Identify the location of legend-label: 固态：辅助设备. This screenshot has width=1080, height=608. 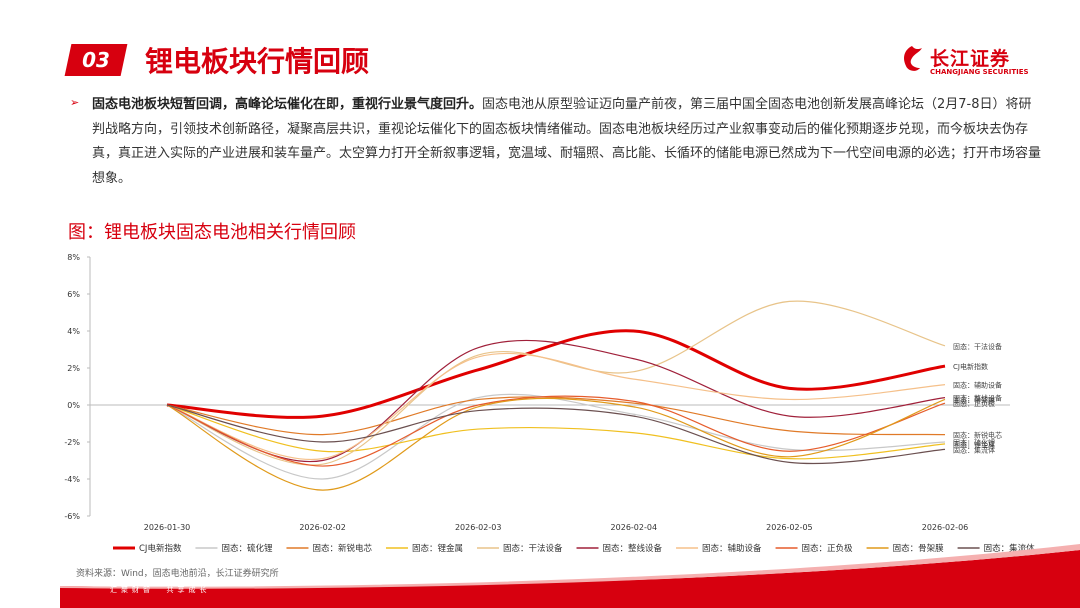
(732, 548).